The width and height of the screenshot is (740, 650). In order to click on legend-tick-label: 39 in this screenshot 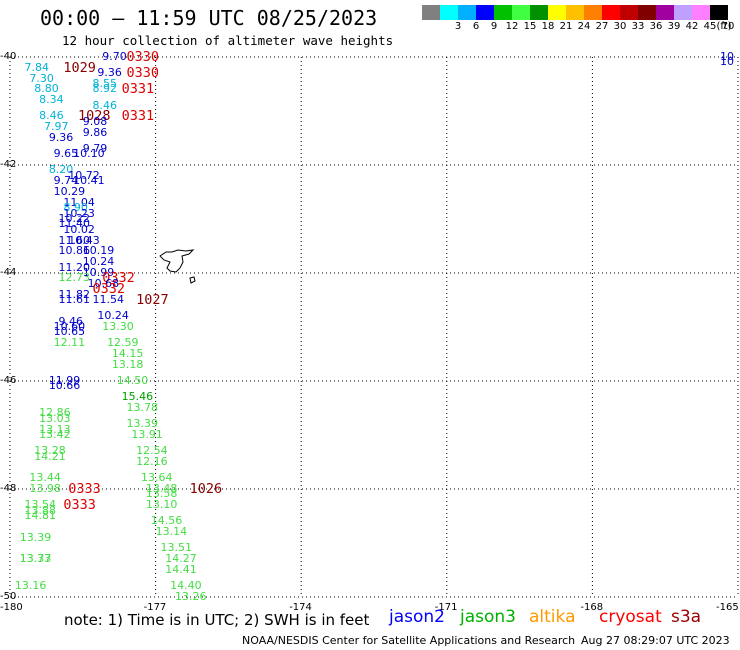, I will do `click(674, 26)`.